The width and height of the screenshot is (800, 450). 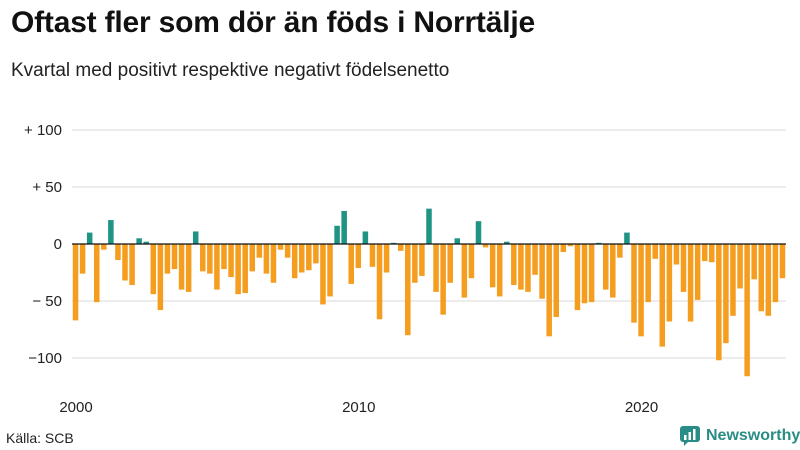 I want to click on bar: 2015 K4: -40, so click(x=521, y=267).